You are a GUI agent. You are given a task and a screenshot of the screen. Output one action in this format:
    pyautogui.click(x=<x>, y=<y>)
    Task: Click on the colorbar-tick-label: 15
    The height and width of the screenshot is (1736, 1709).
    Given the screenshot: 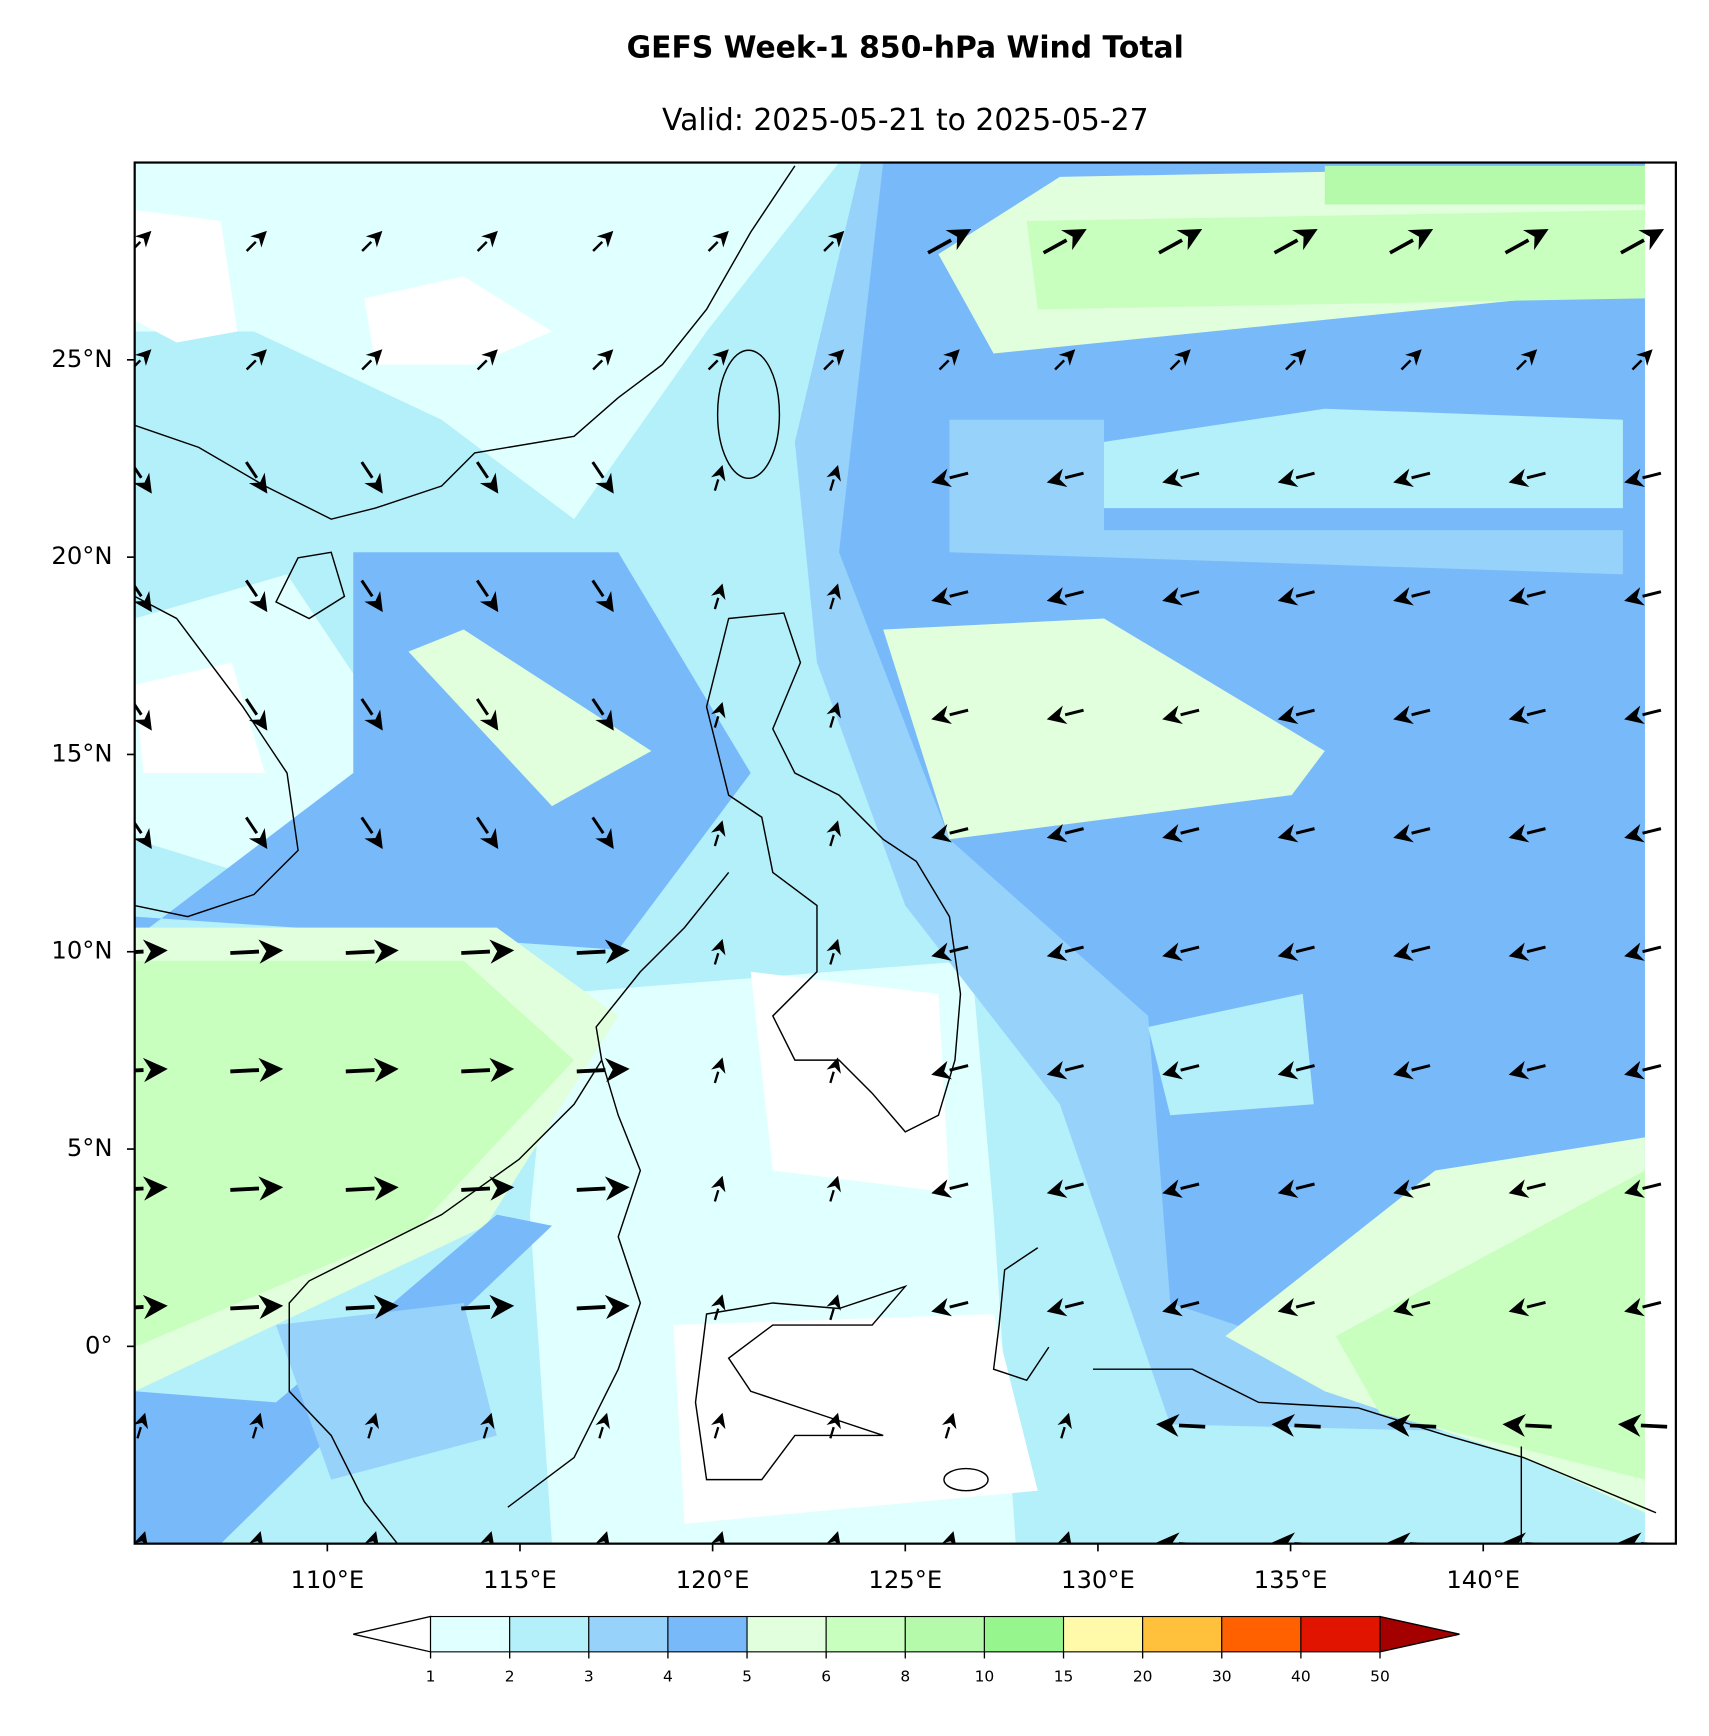 What is the action you would take?
    pyautogui.click(x=1064, y=1677)
    